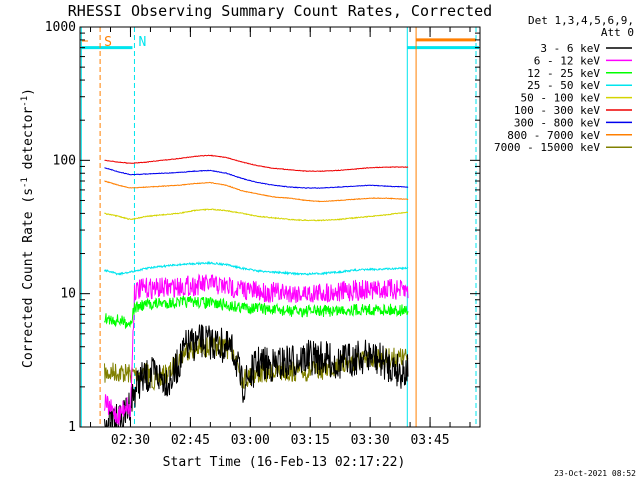 This screenshot has height=480, width=640. What do you see at coordinates (280, 44) in the screenshot?
I see `attenuator-state-bars` at bounding box center [280, 44].